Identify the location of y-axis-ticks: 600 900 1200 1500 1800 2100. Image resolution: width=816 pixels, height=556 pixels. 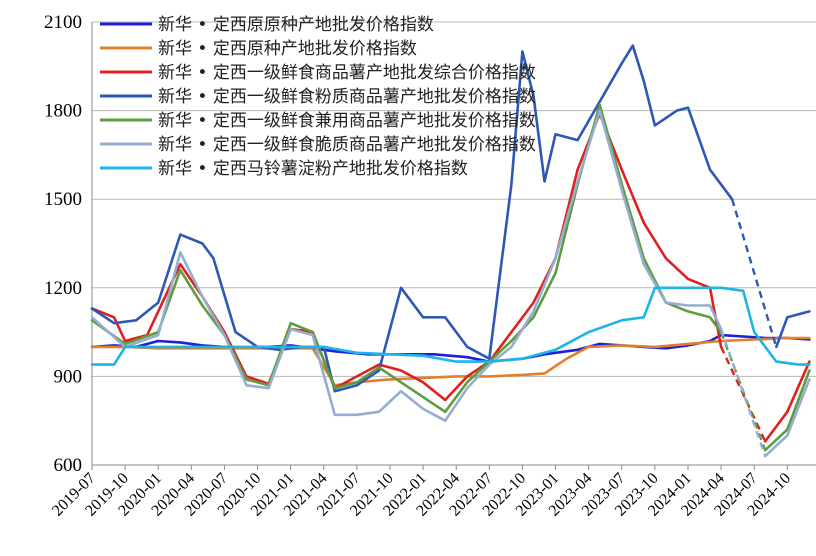
(63, 244).